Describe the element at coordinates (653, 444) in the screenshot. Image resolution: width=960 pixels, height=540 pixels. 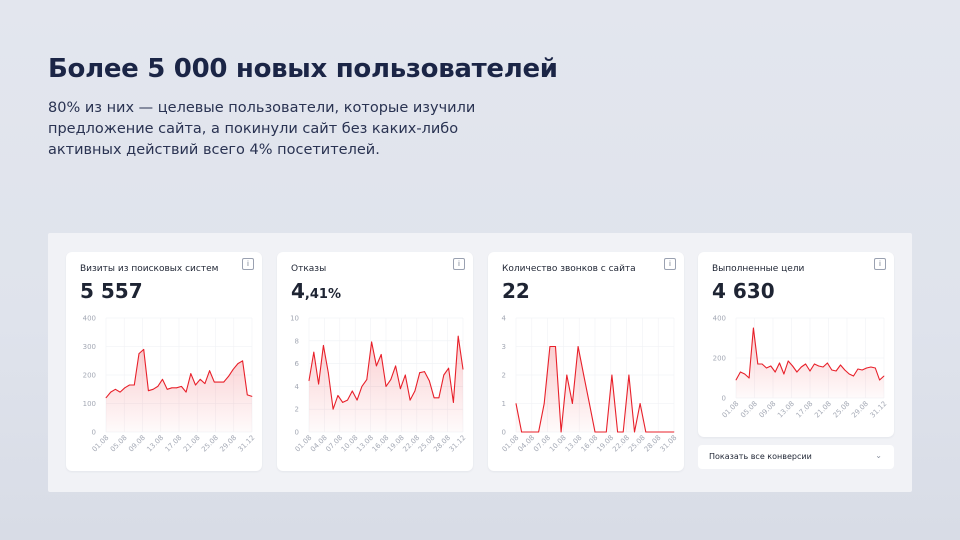
I see `x-tick-label: 28.08` at that location.